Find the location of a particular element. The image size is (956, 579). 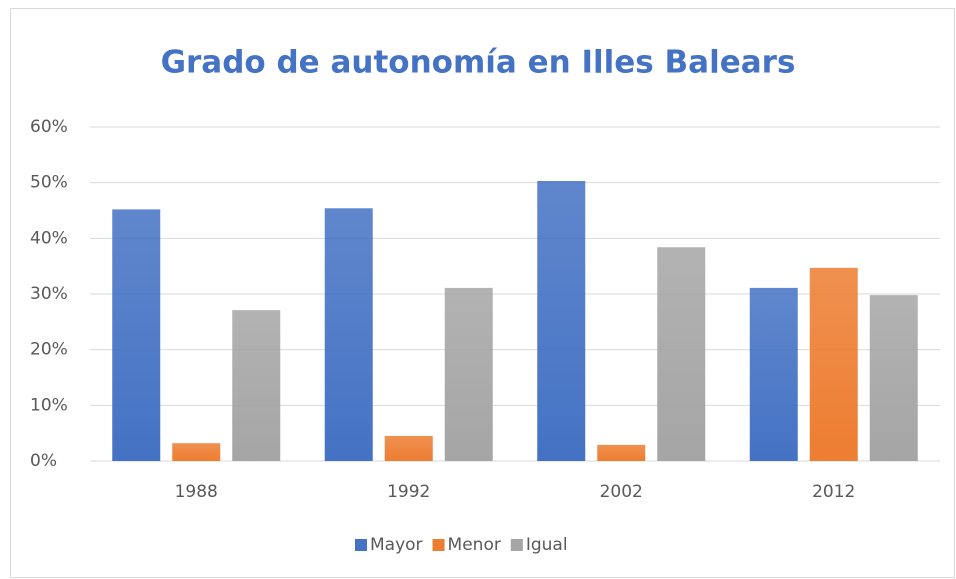

y-tick-label: 20% is located at coordinates (49, 350).